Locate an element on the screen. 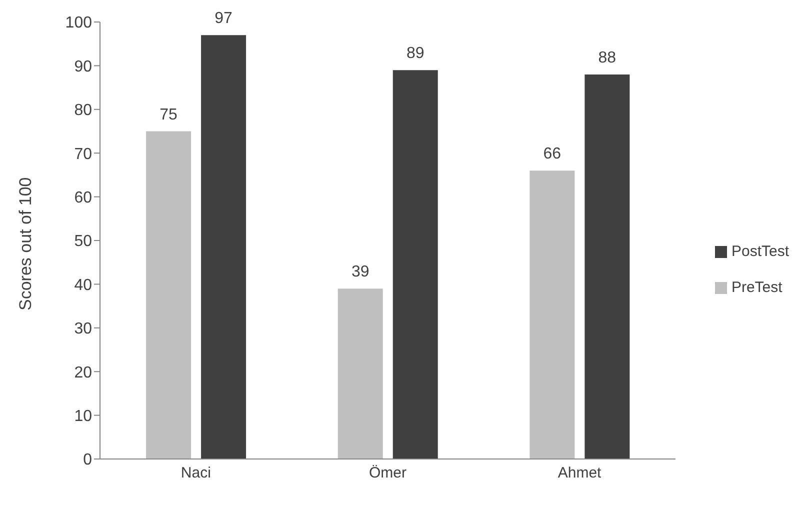 The width and height of the screenshot is (809, 531). y-tick-label: 30 is located at coordinates (83, 329).